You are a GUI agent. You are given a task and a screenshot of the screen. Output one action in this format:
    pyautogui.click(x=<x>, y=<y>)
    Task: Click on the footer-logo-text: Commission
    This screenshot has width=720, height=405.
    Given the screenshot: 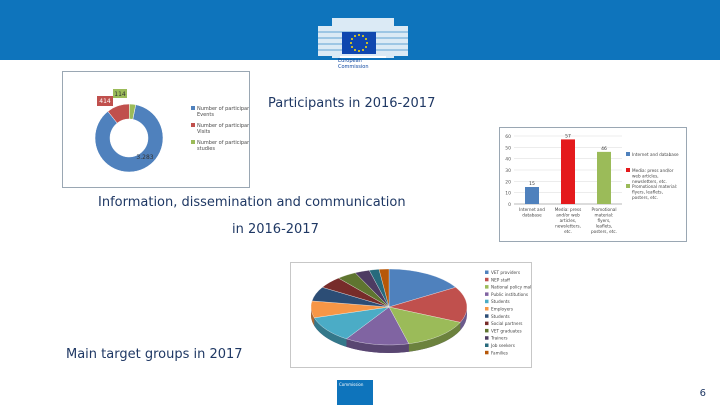 What is the action you would take?
    pyautogui.click(x=351, y=384)
    